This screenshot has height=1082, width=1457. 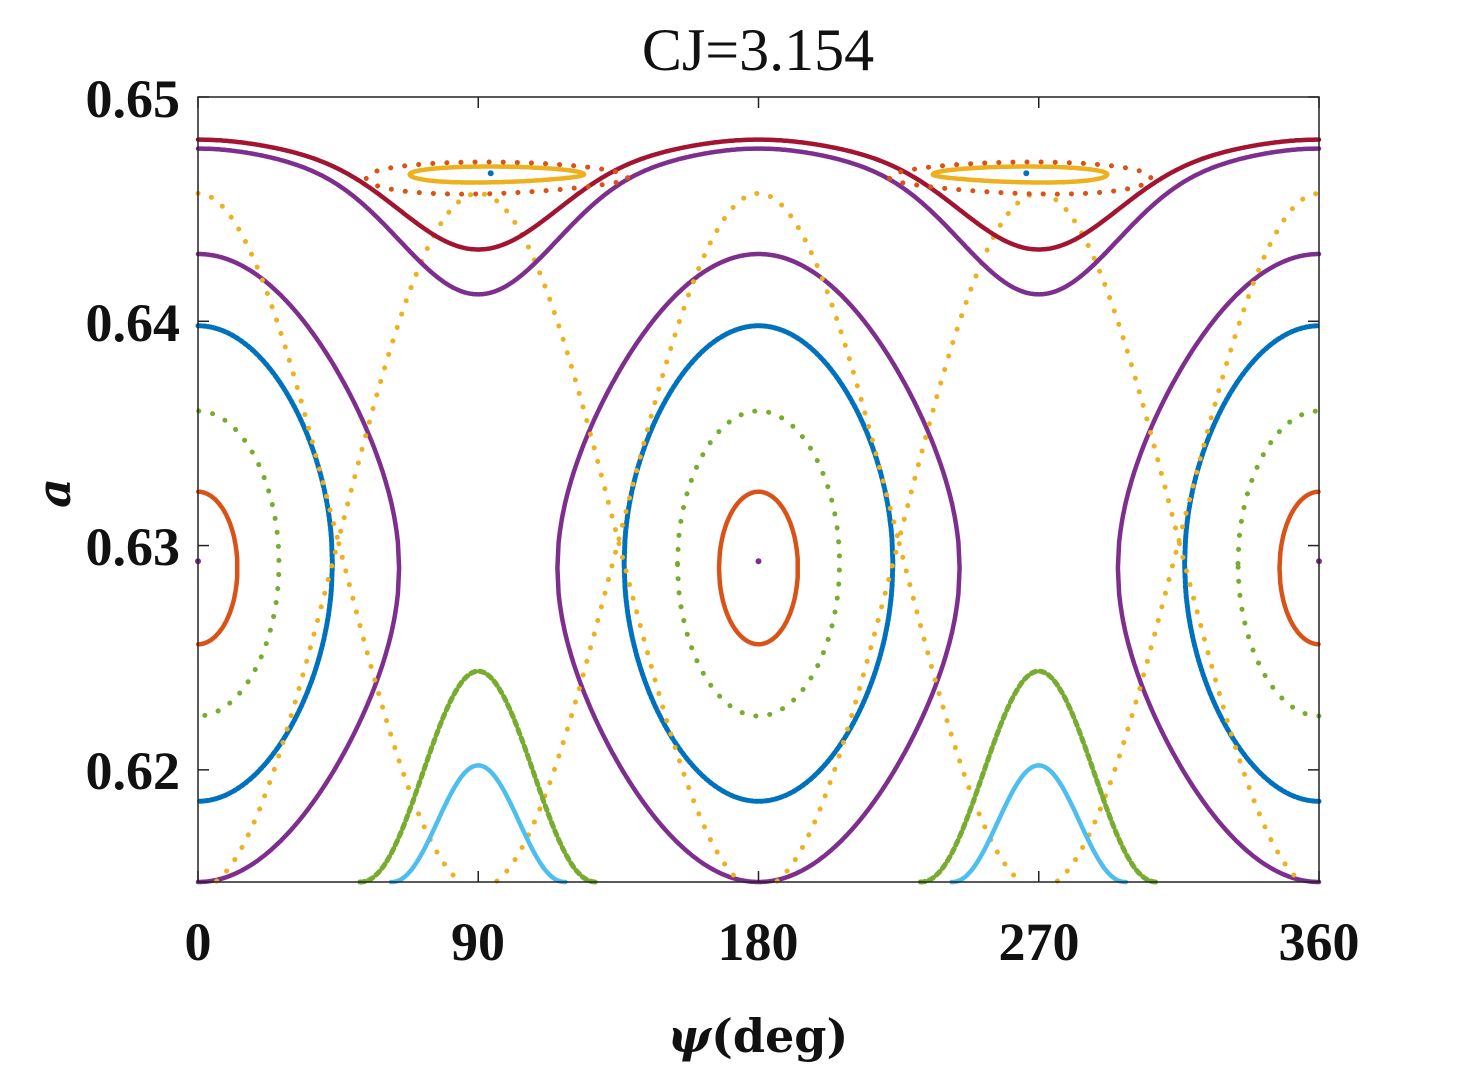 What do you see at coordinates (779, 1036) in the screenshot?
I see `x-axis-unit: (deg)` at bounding box center [779, 1036].